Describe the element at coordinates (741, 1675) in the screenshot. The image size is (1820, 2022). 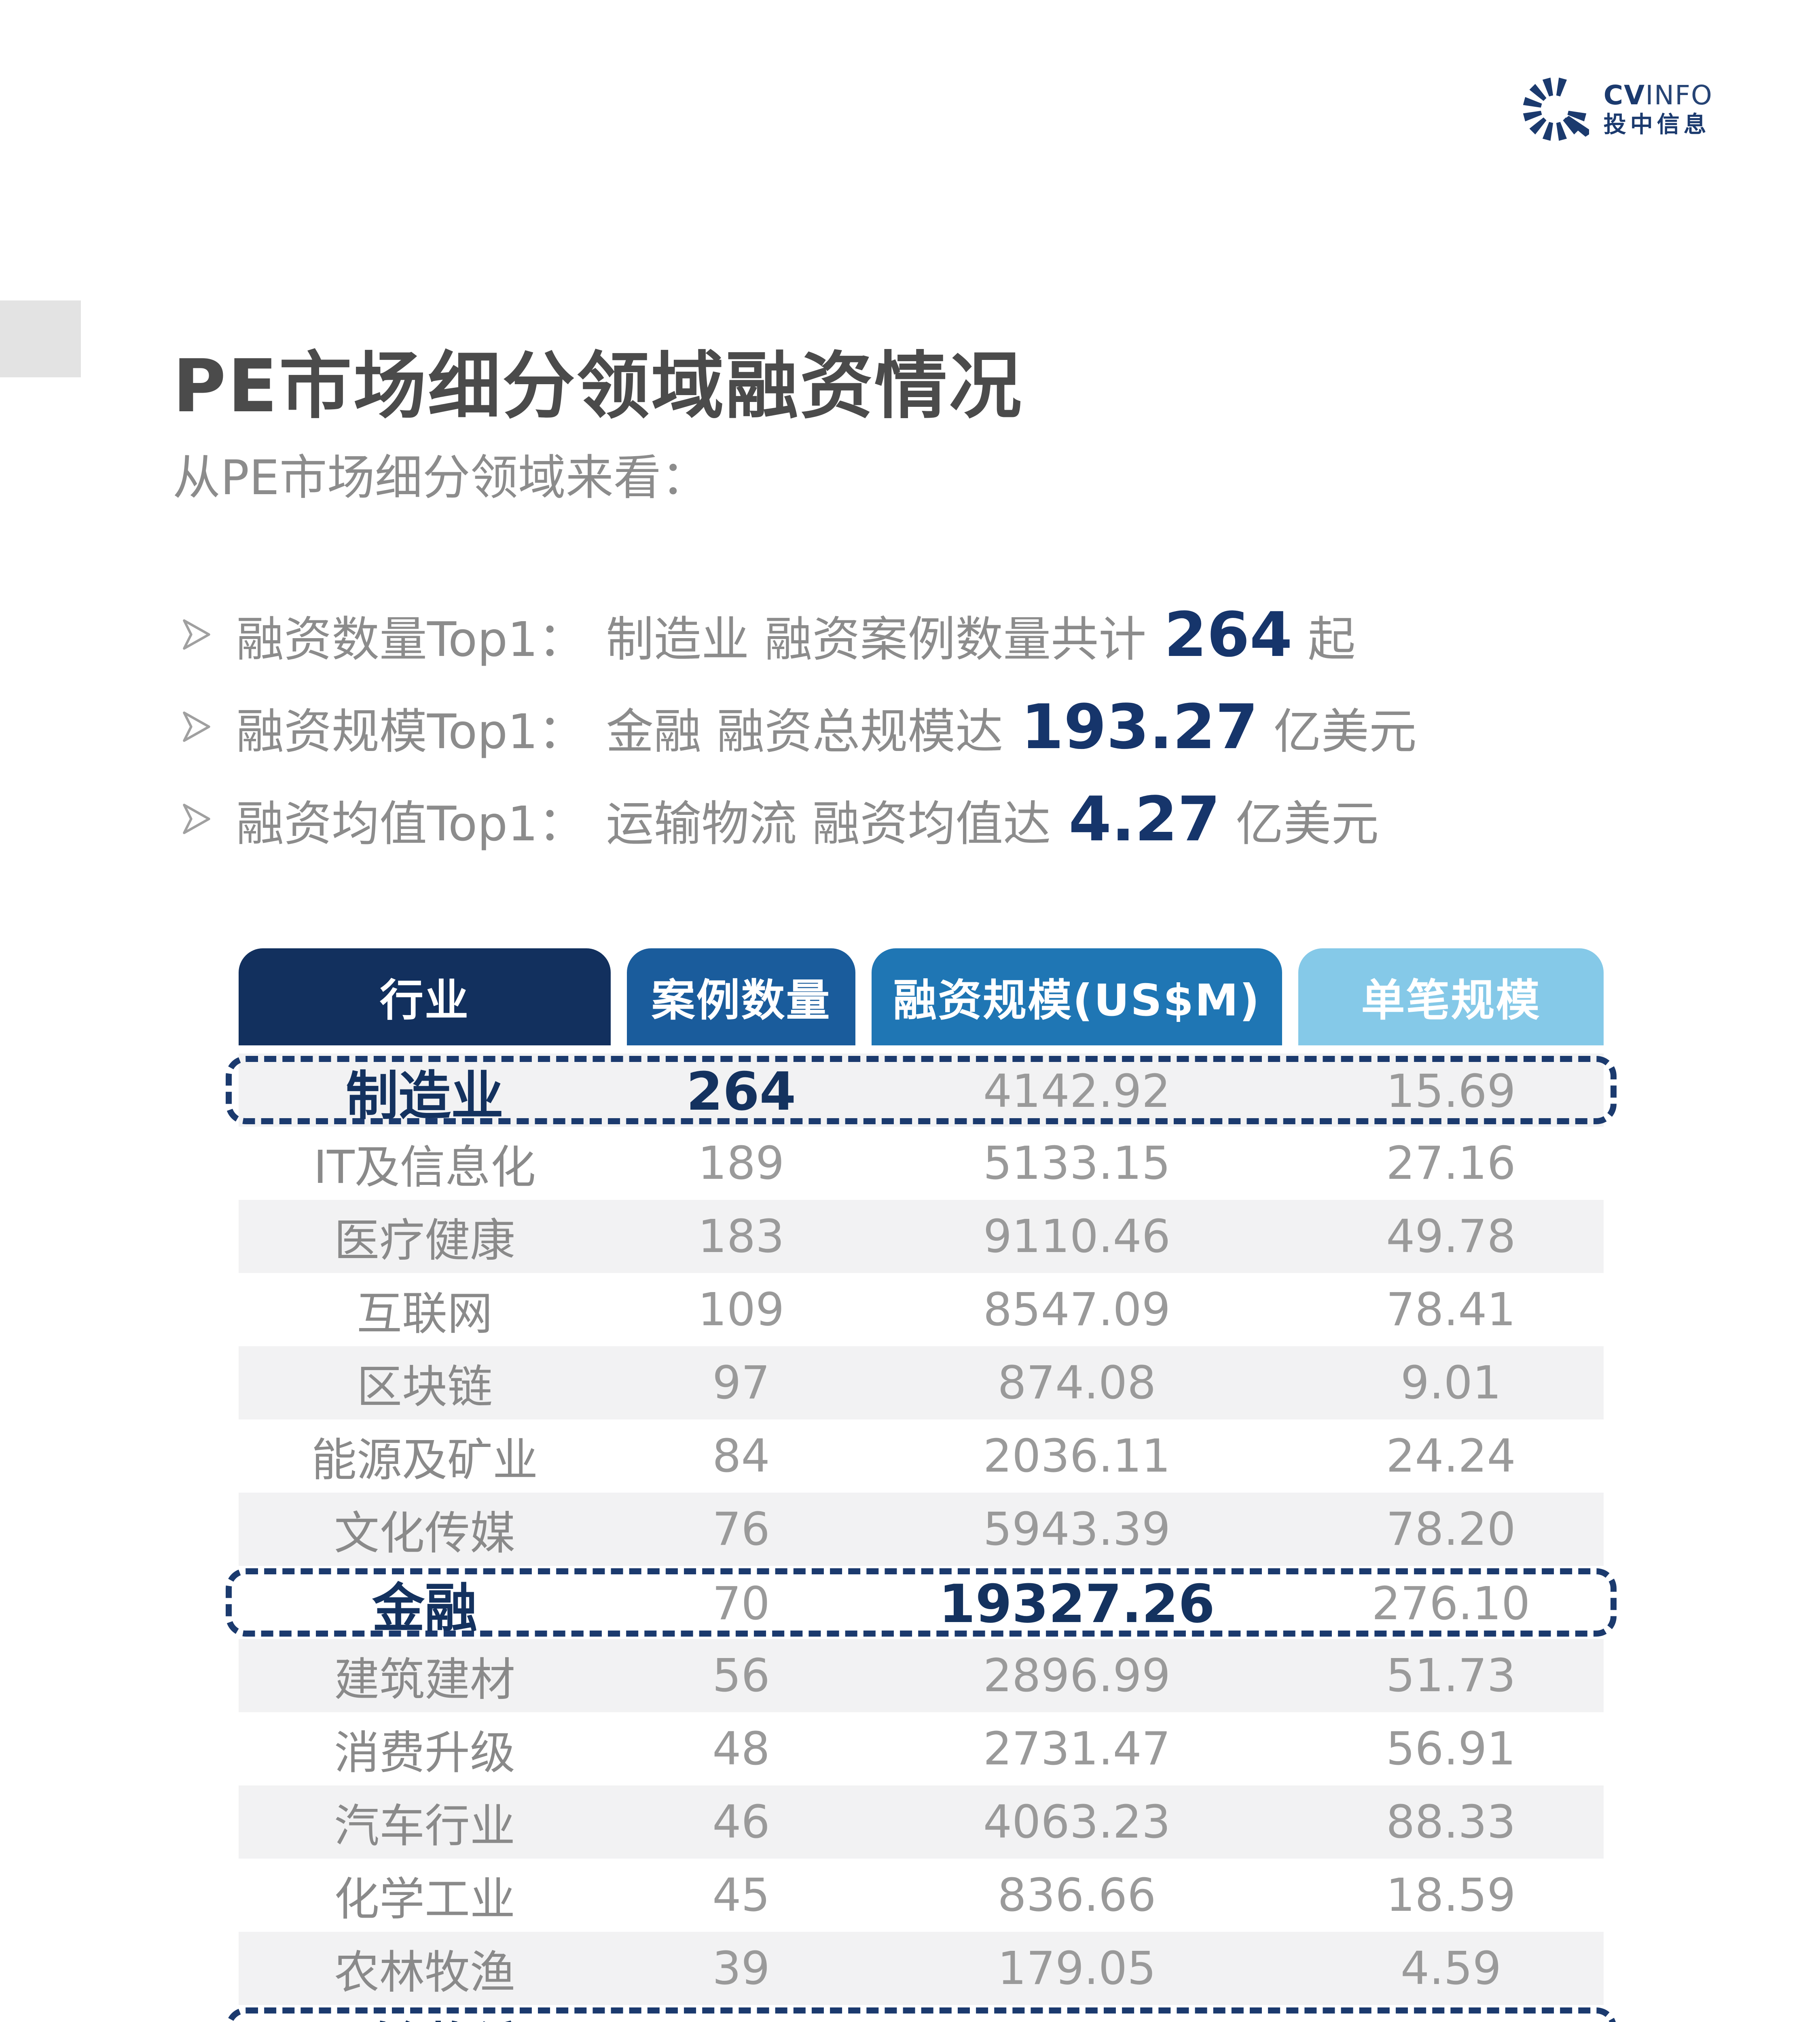
I see `table-cell-count: 56` at that location.